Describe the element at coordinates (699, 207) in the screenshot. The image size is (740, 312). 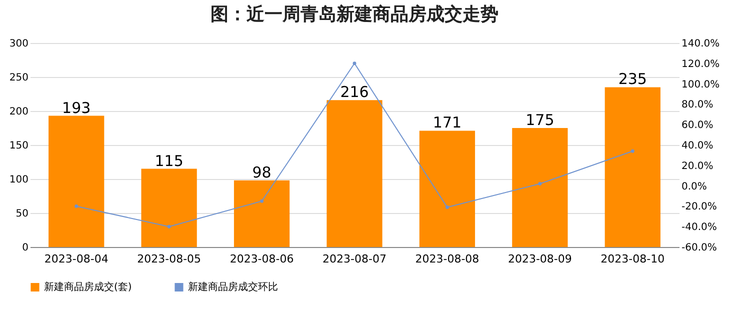
I see `y2-tick-label: -20.0%` at that location.